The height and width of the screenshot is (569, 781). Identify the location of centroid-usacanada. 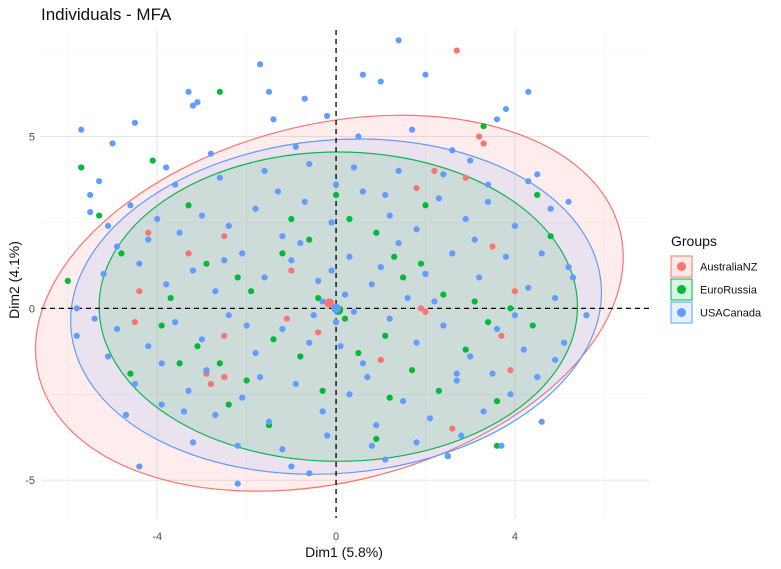
(336, 308).